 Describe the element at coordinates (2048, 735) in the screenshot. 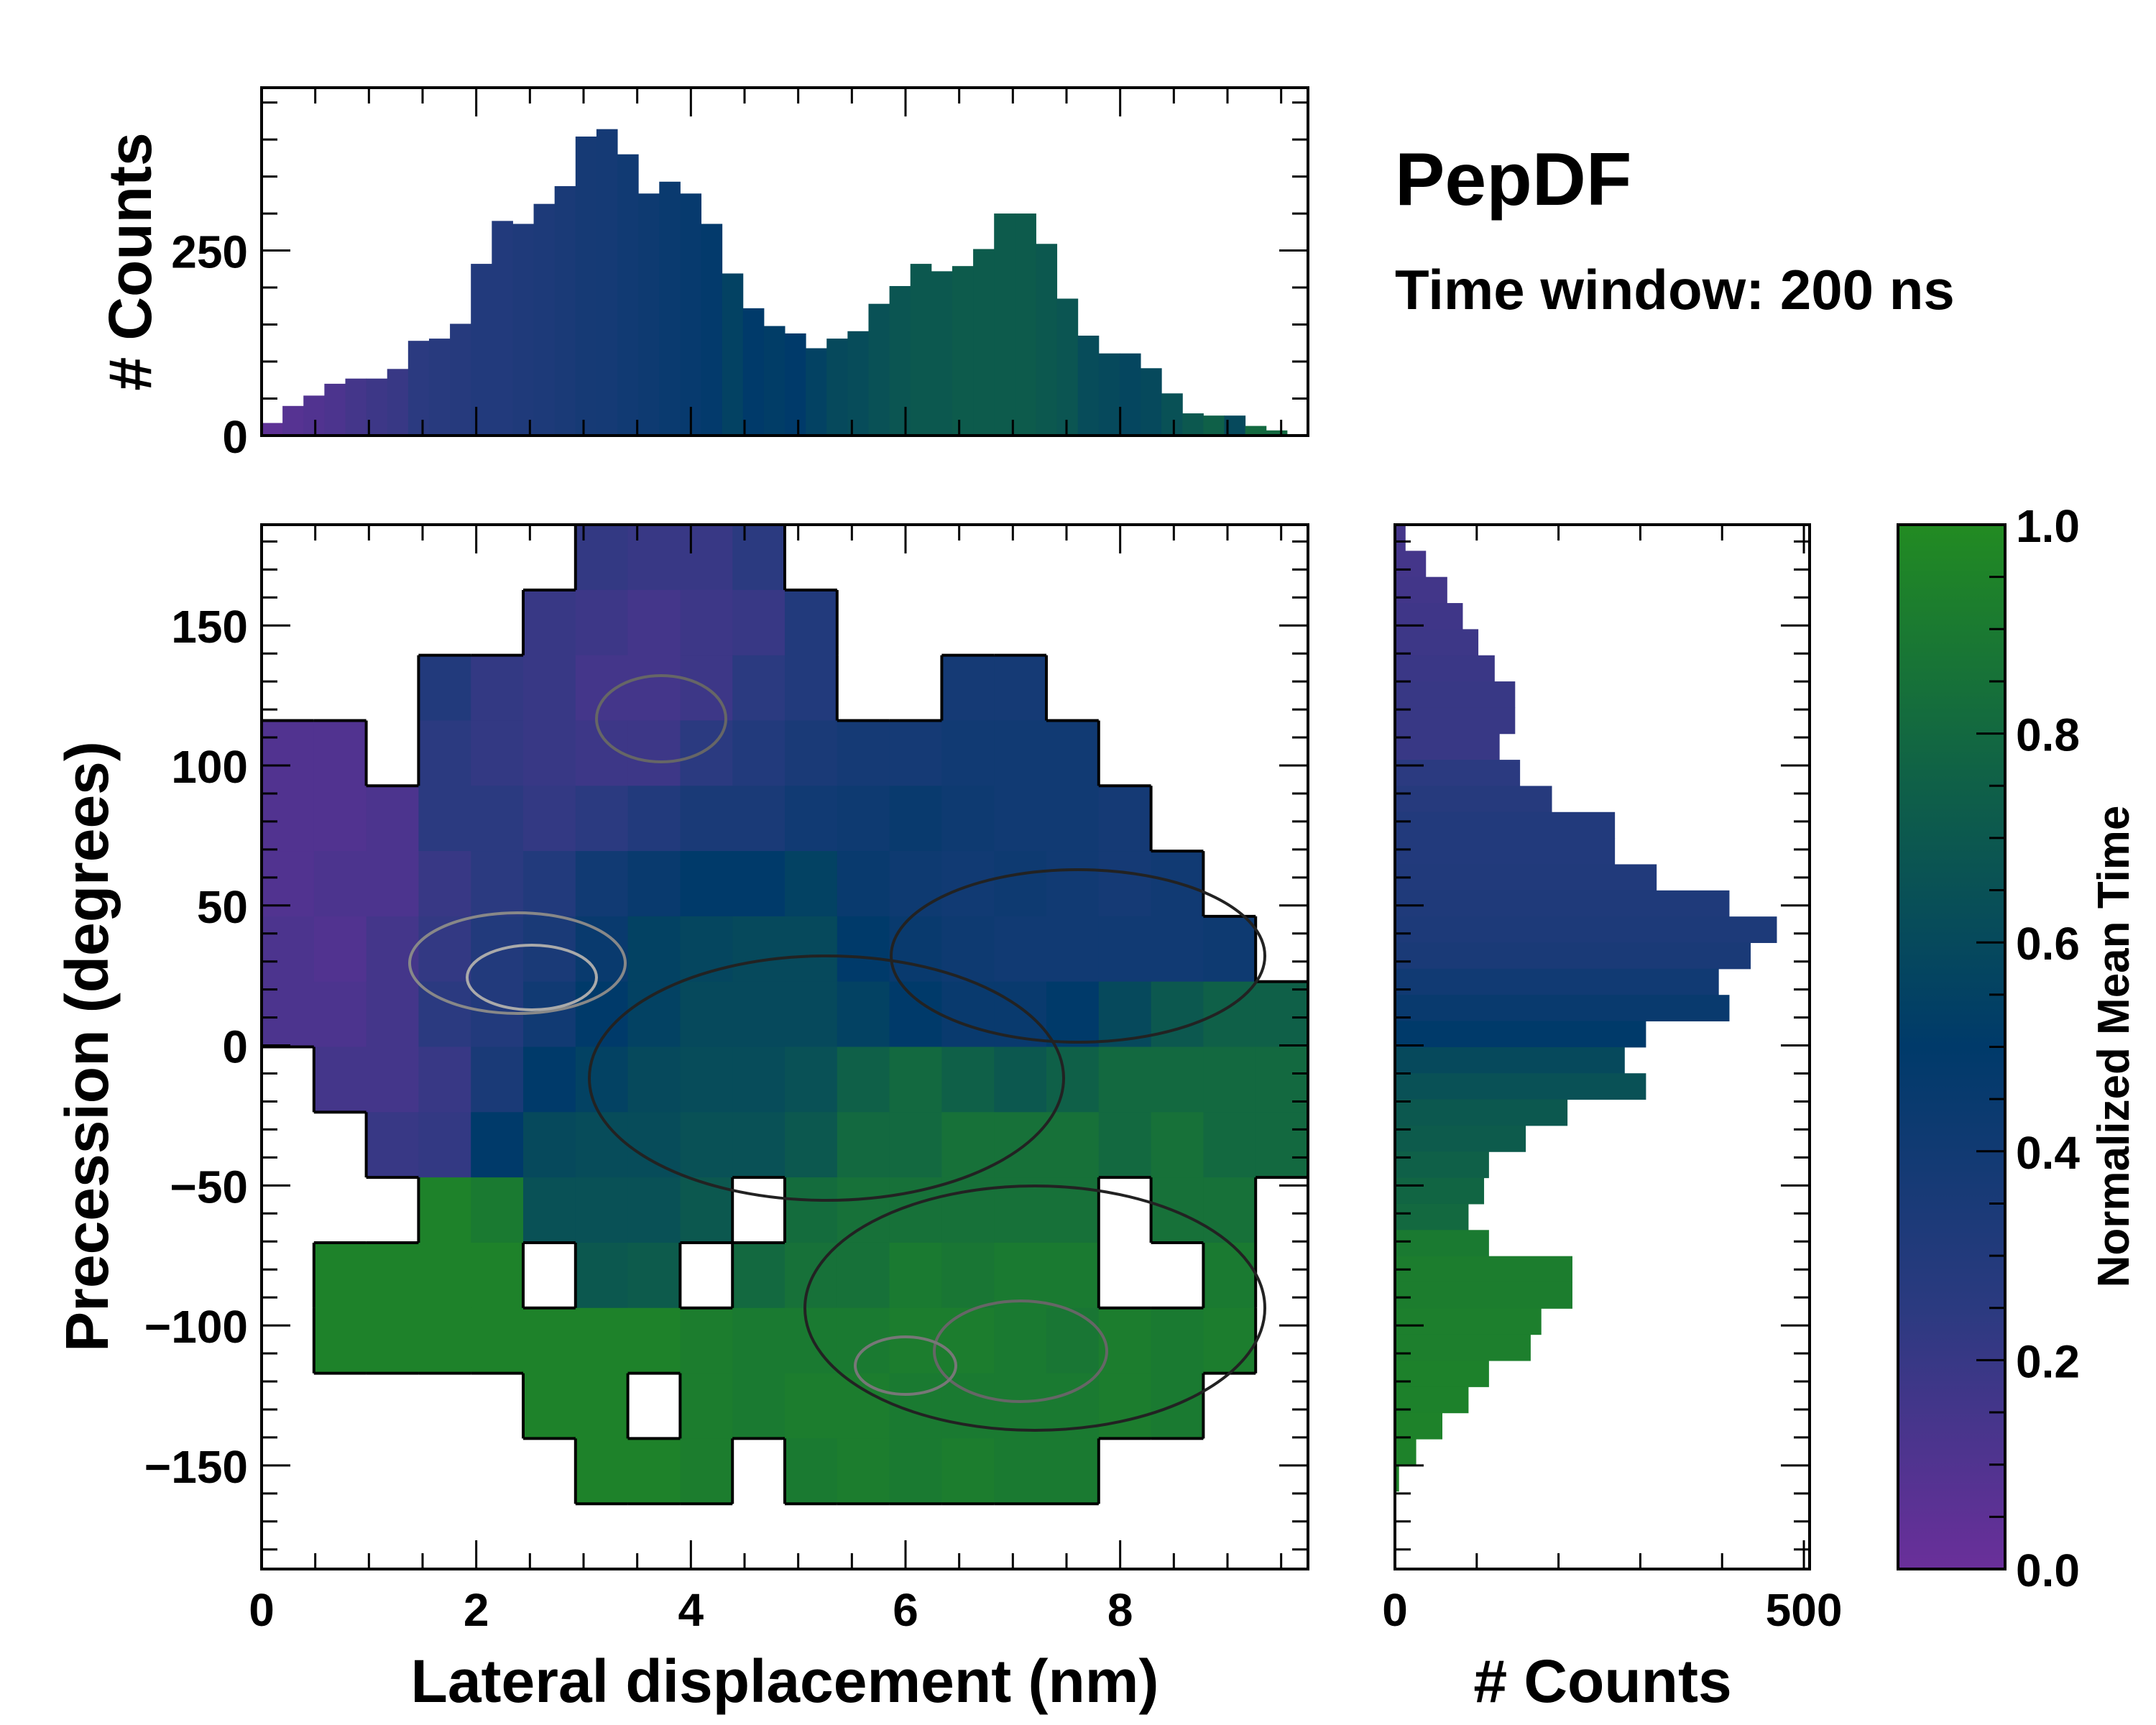

I see `colorbar-tick-label: 0.8` at that location.